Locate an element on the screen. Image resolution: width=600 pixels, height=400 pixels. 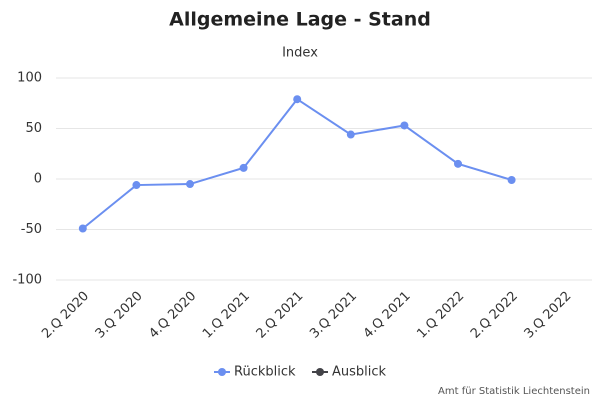
y-tick-label: 100 is located at coordinates (29, 78).